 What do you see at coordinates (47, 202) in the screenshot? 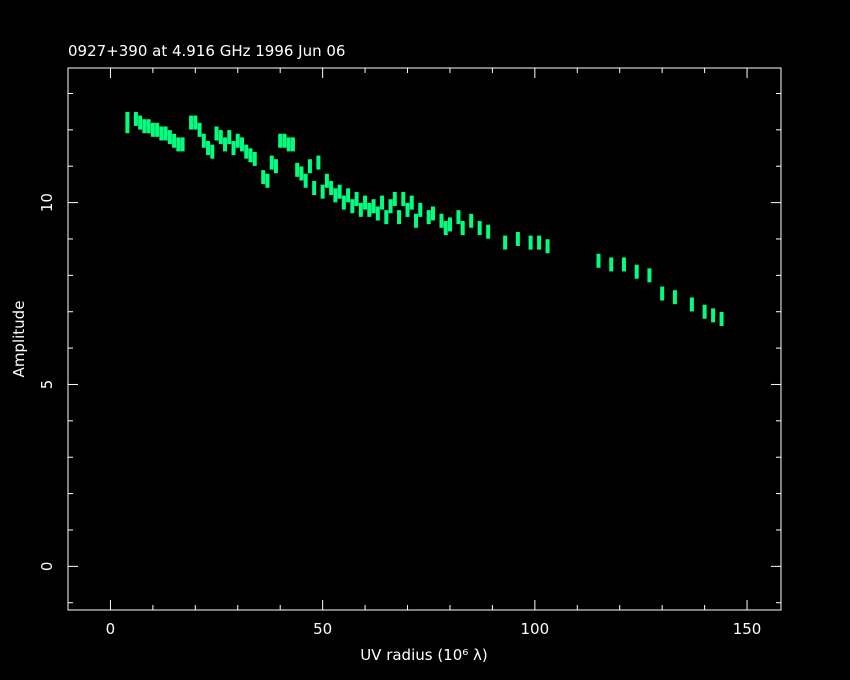
I see `y-tick-label: 10` at bounding box center [47, 202].